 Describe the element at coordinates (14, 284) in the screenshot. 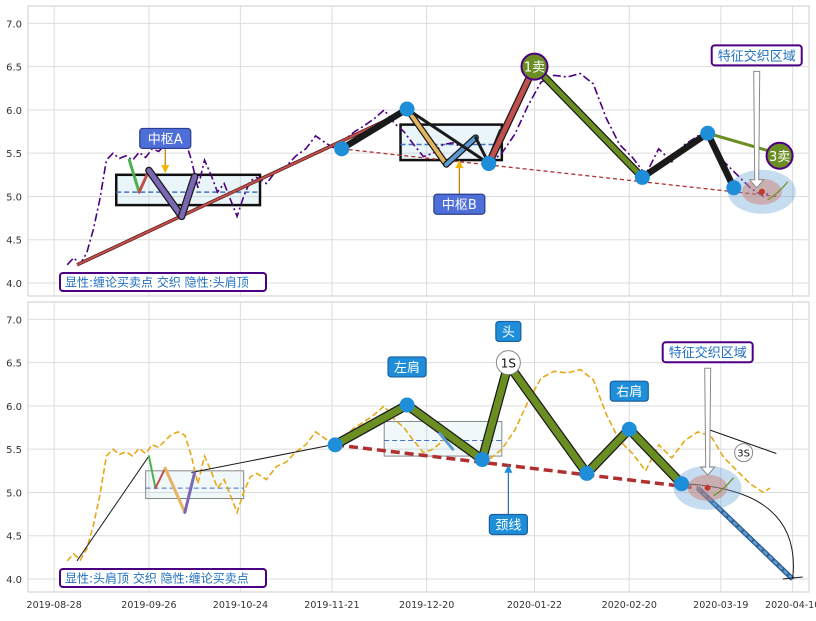

I see `top-y-tick-label: 4.0` at that location.